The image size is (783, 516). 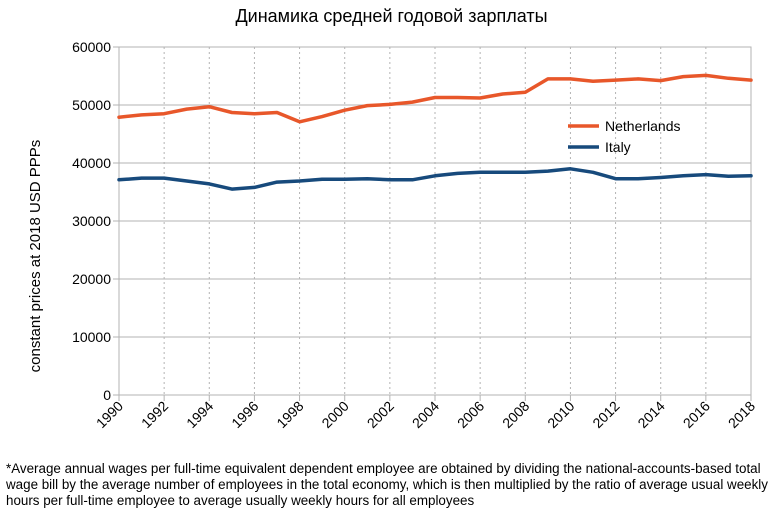 I want to click on y-tick-label: 30000, so click(x=91, y=221).